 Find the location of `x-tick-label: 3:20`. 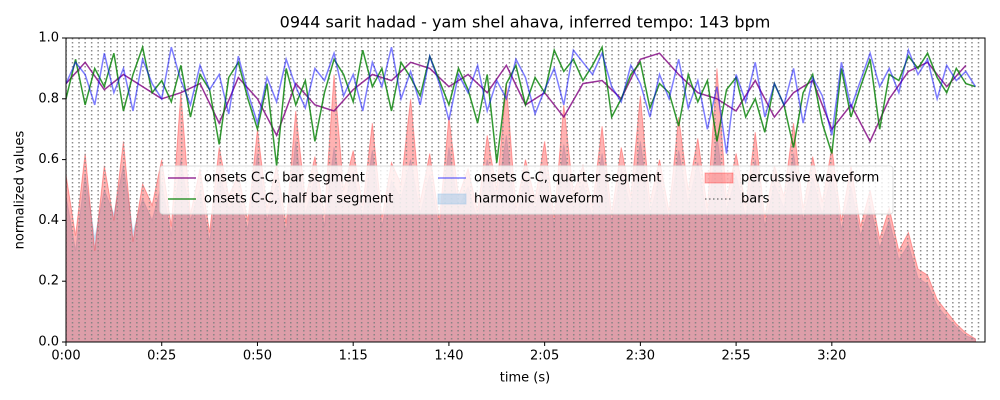

x-tick-label: 3:20 is located at coordinates (831, 356).